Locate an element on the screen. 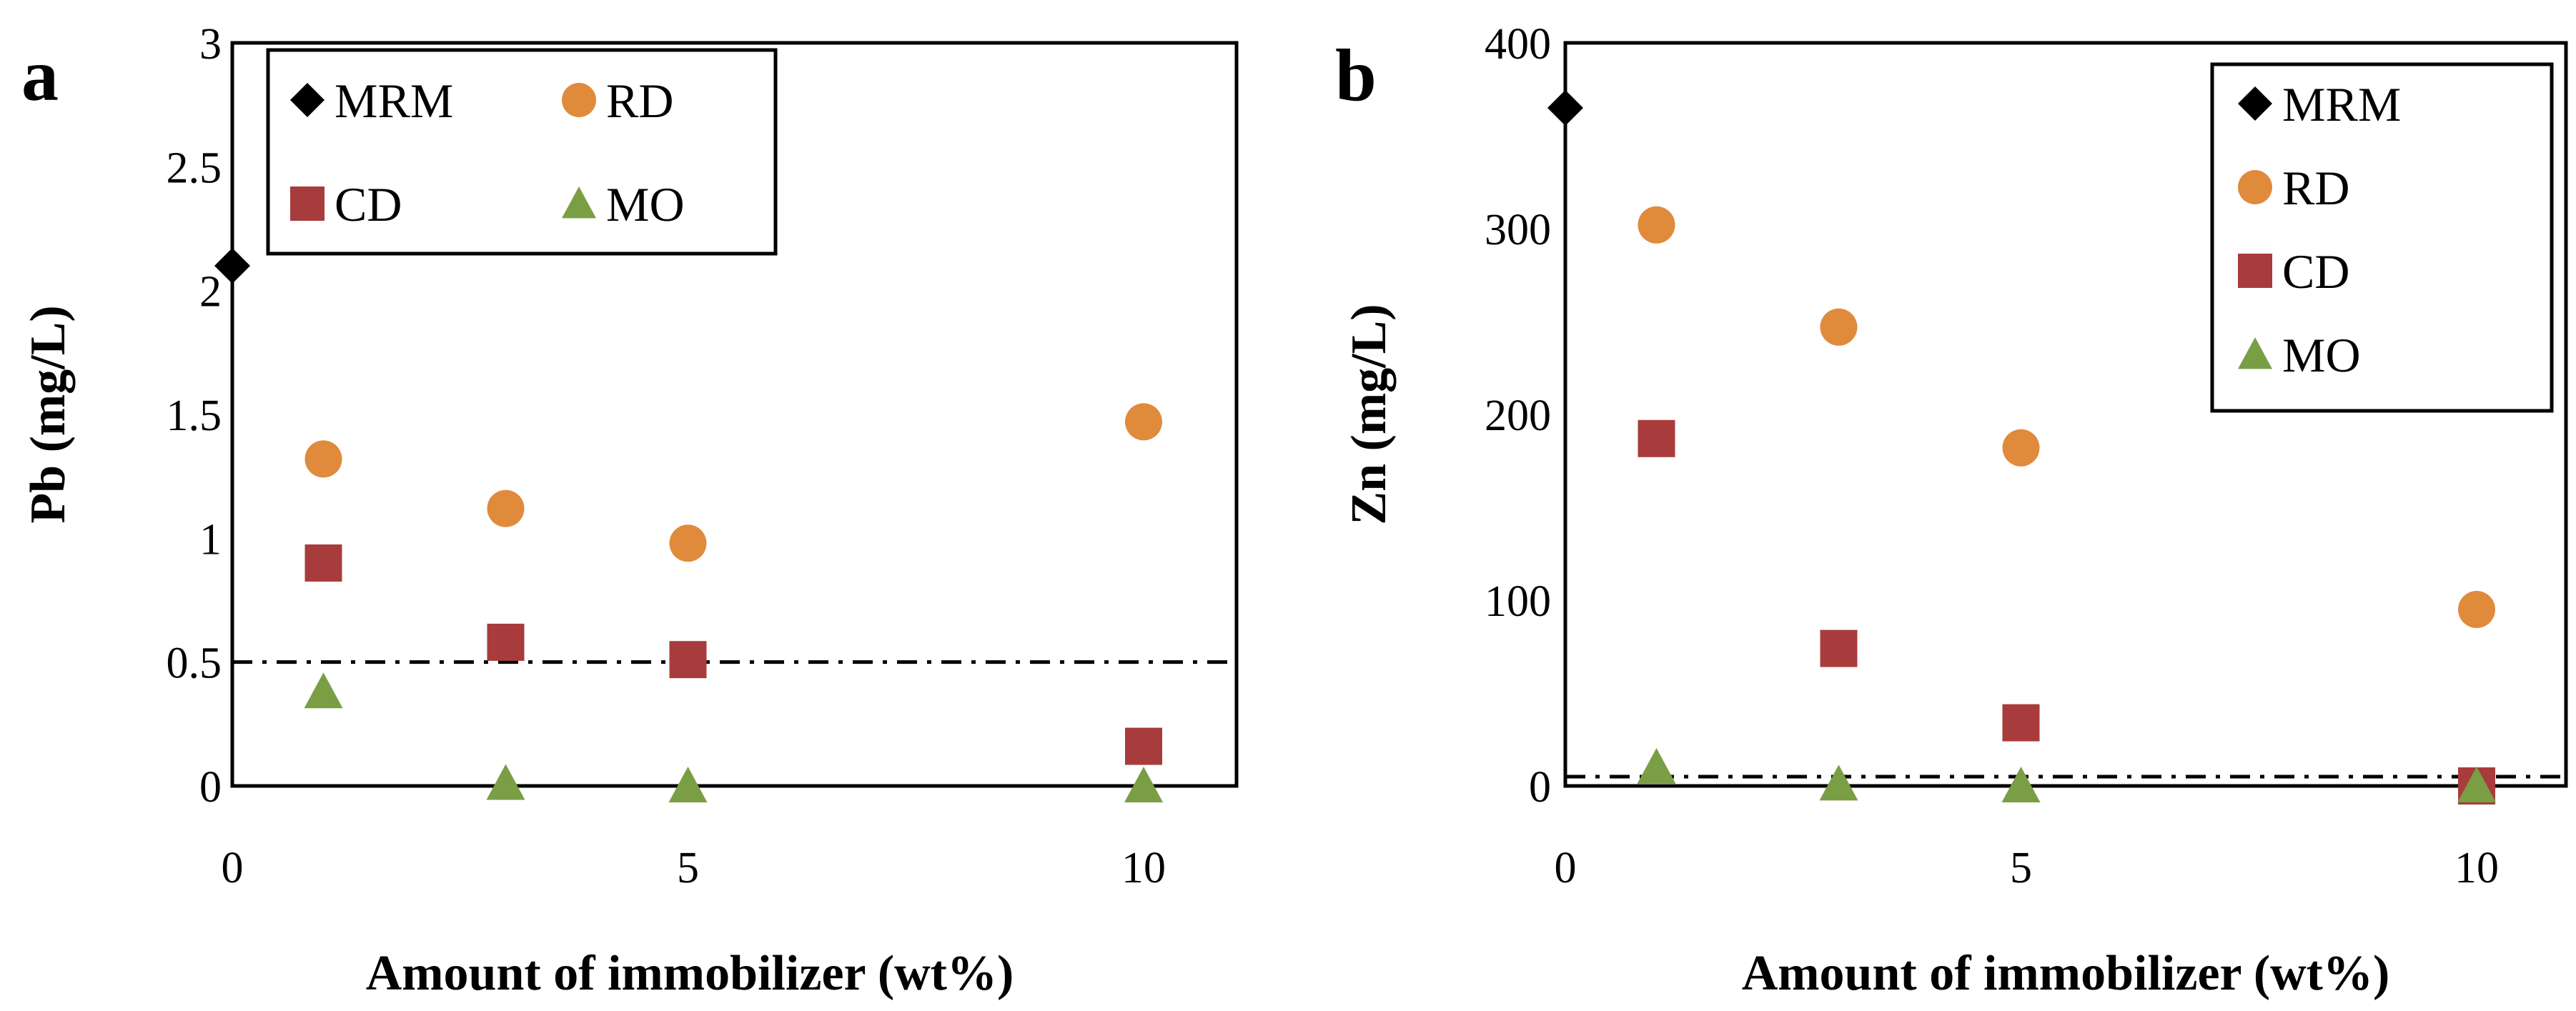  y-tick-label: 1.5 is located at coordinates (194, 416).